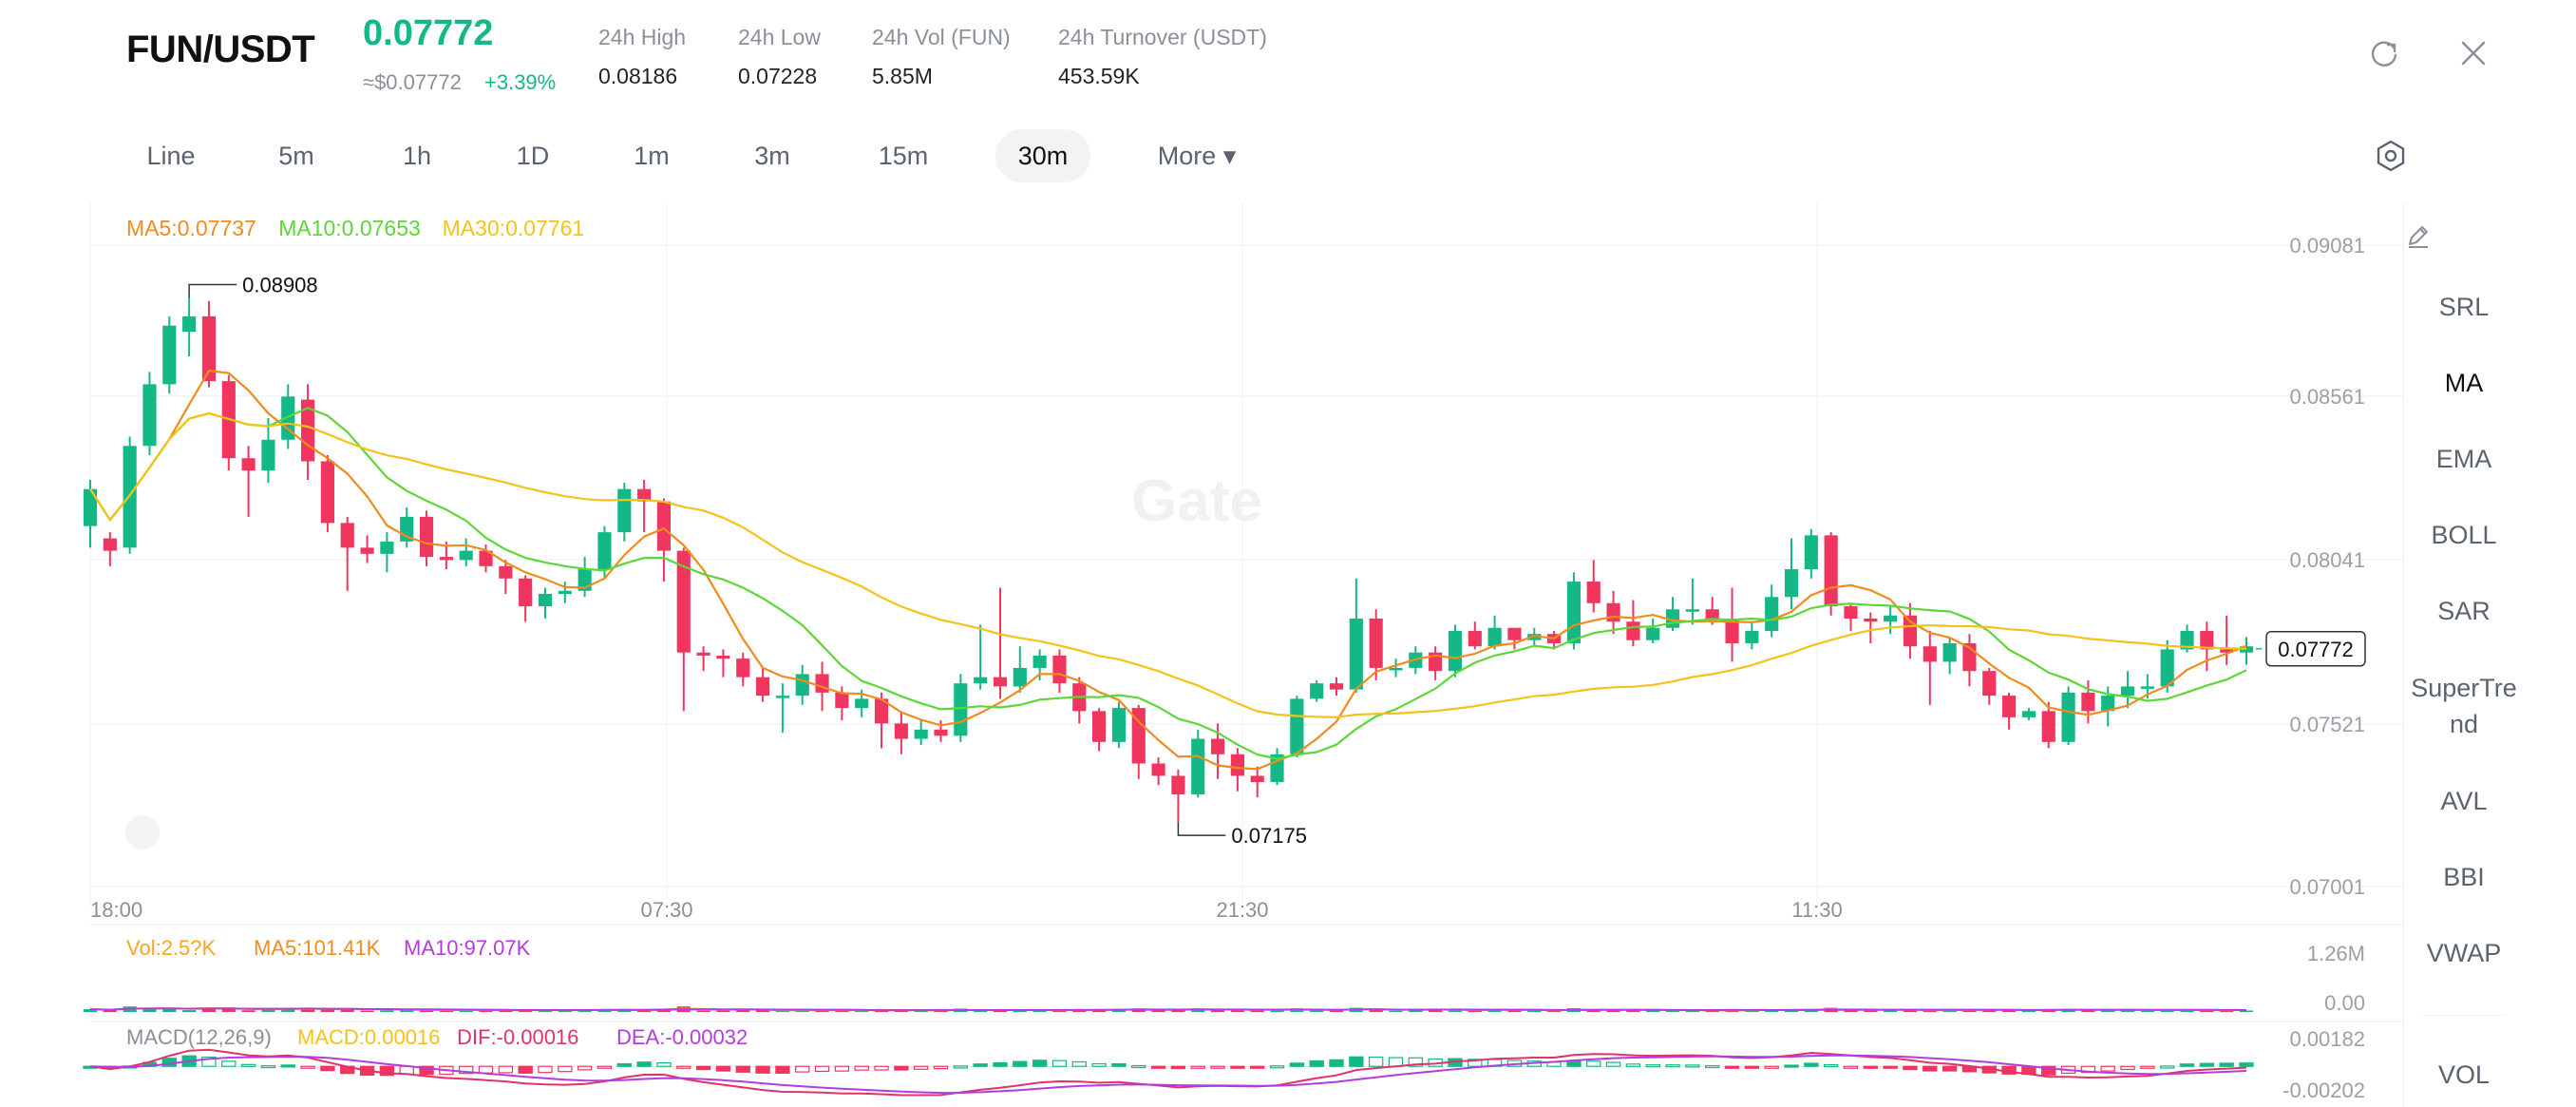 This screenshot has width=2576, height=1107. I want to click on tab-3m: 3m, so click(772, 156).